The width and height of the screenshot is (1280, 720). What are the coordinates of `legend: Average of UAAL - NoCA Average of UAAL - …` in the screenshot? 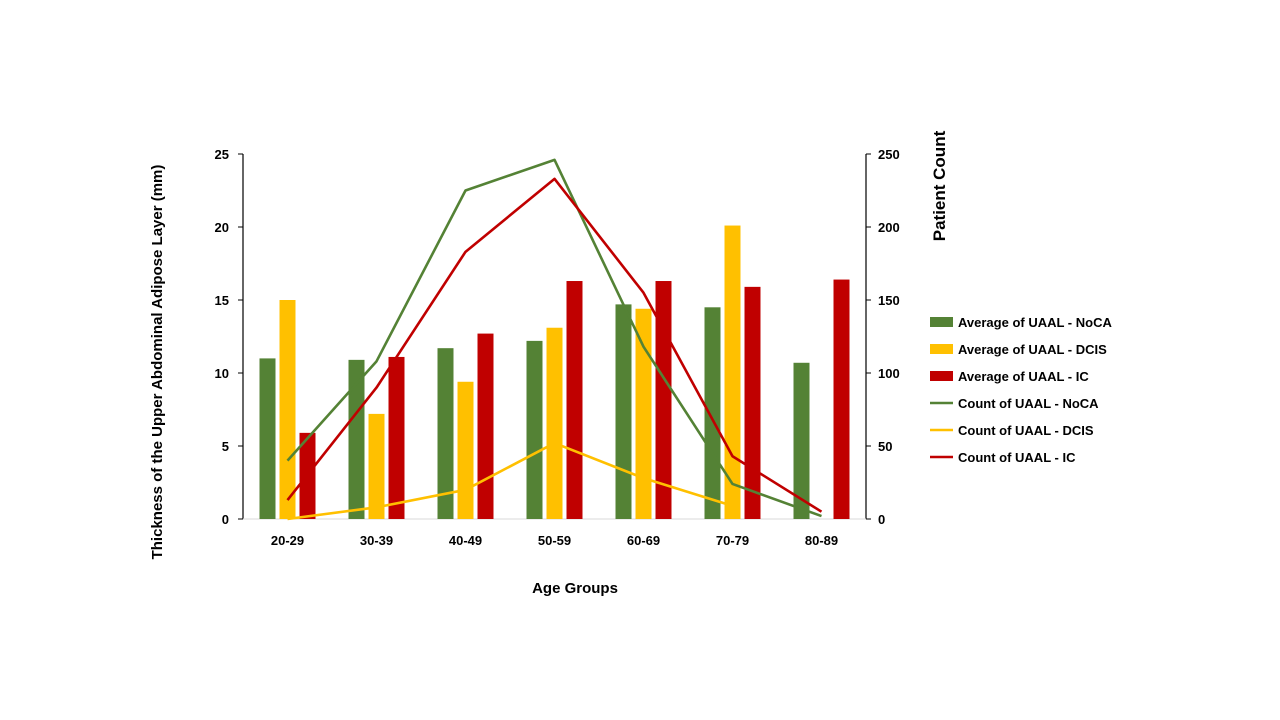 It's located at (1021, 390).